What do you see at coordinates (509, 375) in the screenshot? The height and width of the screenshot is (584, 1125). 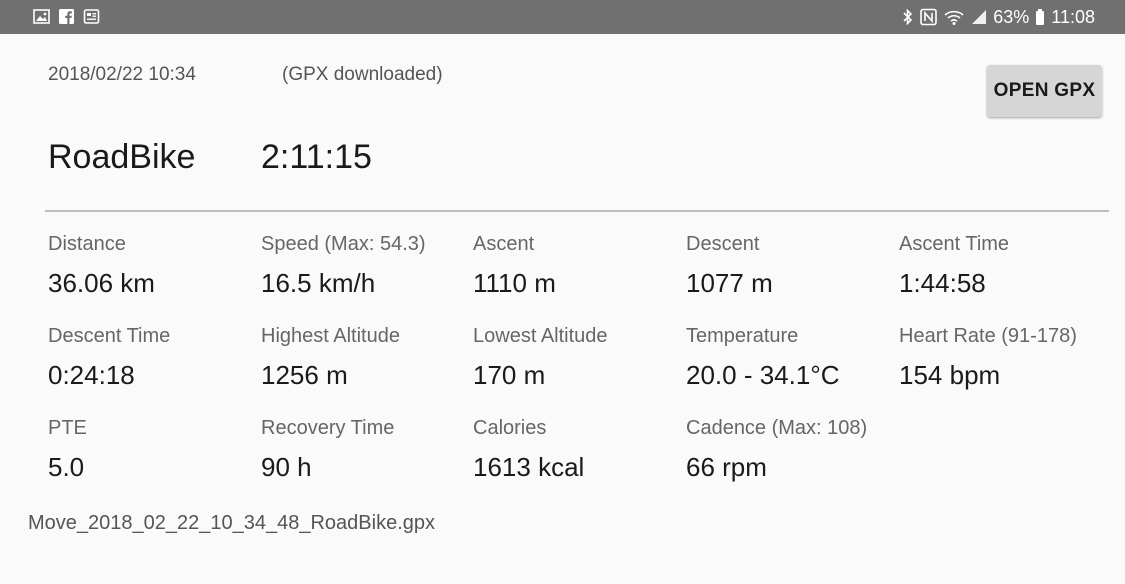 I see `stat-value: 170 m` at bounding box center [509, 375].